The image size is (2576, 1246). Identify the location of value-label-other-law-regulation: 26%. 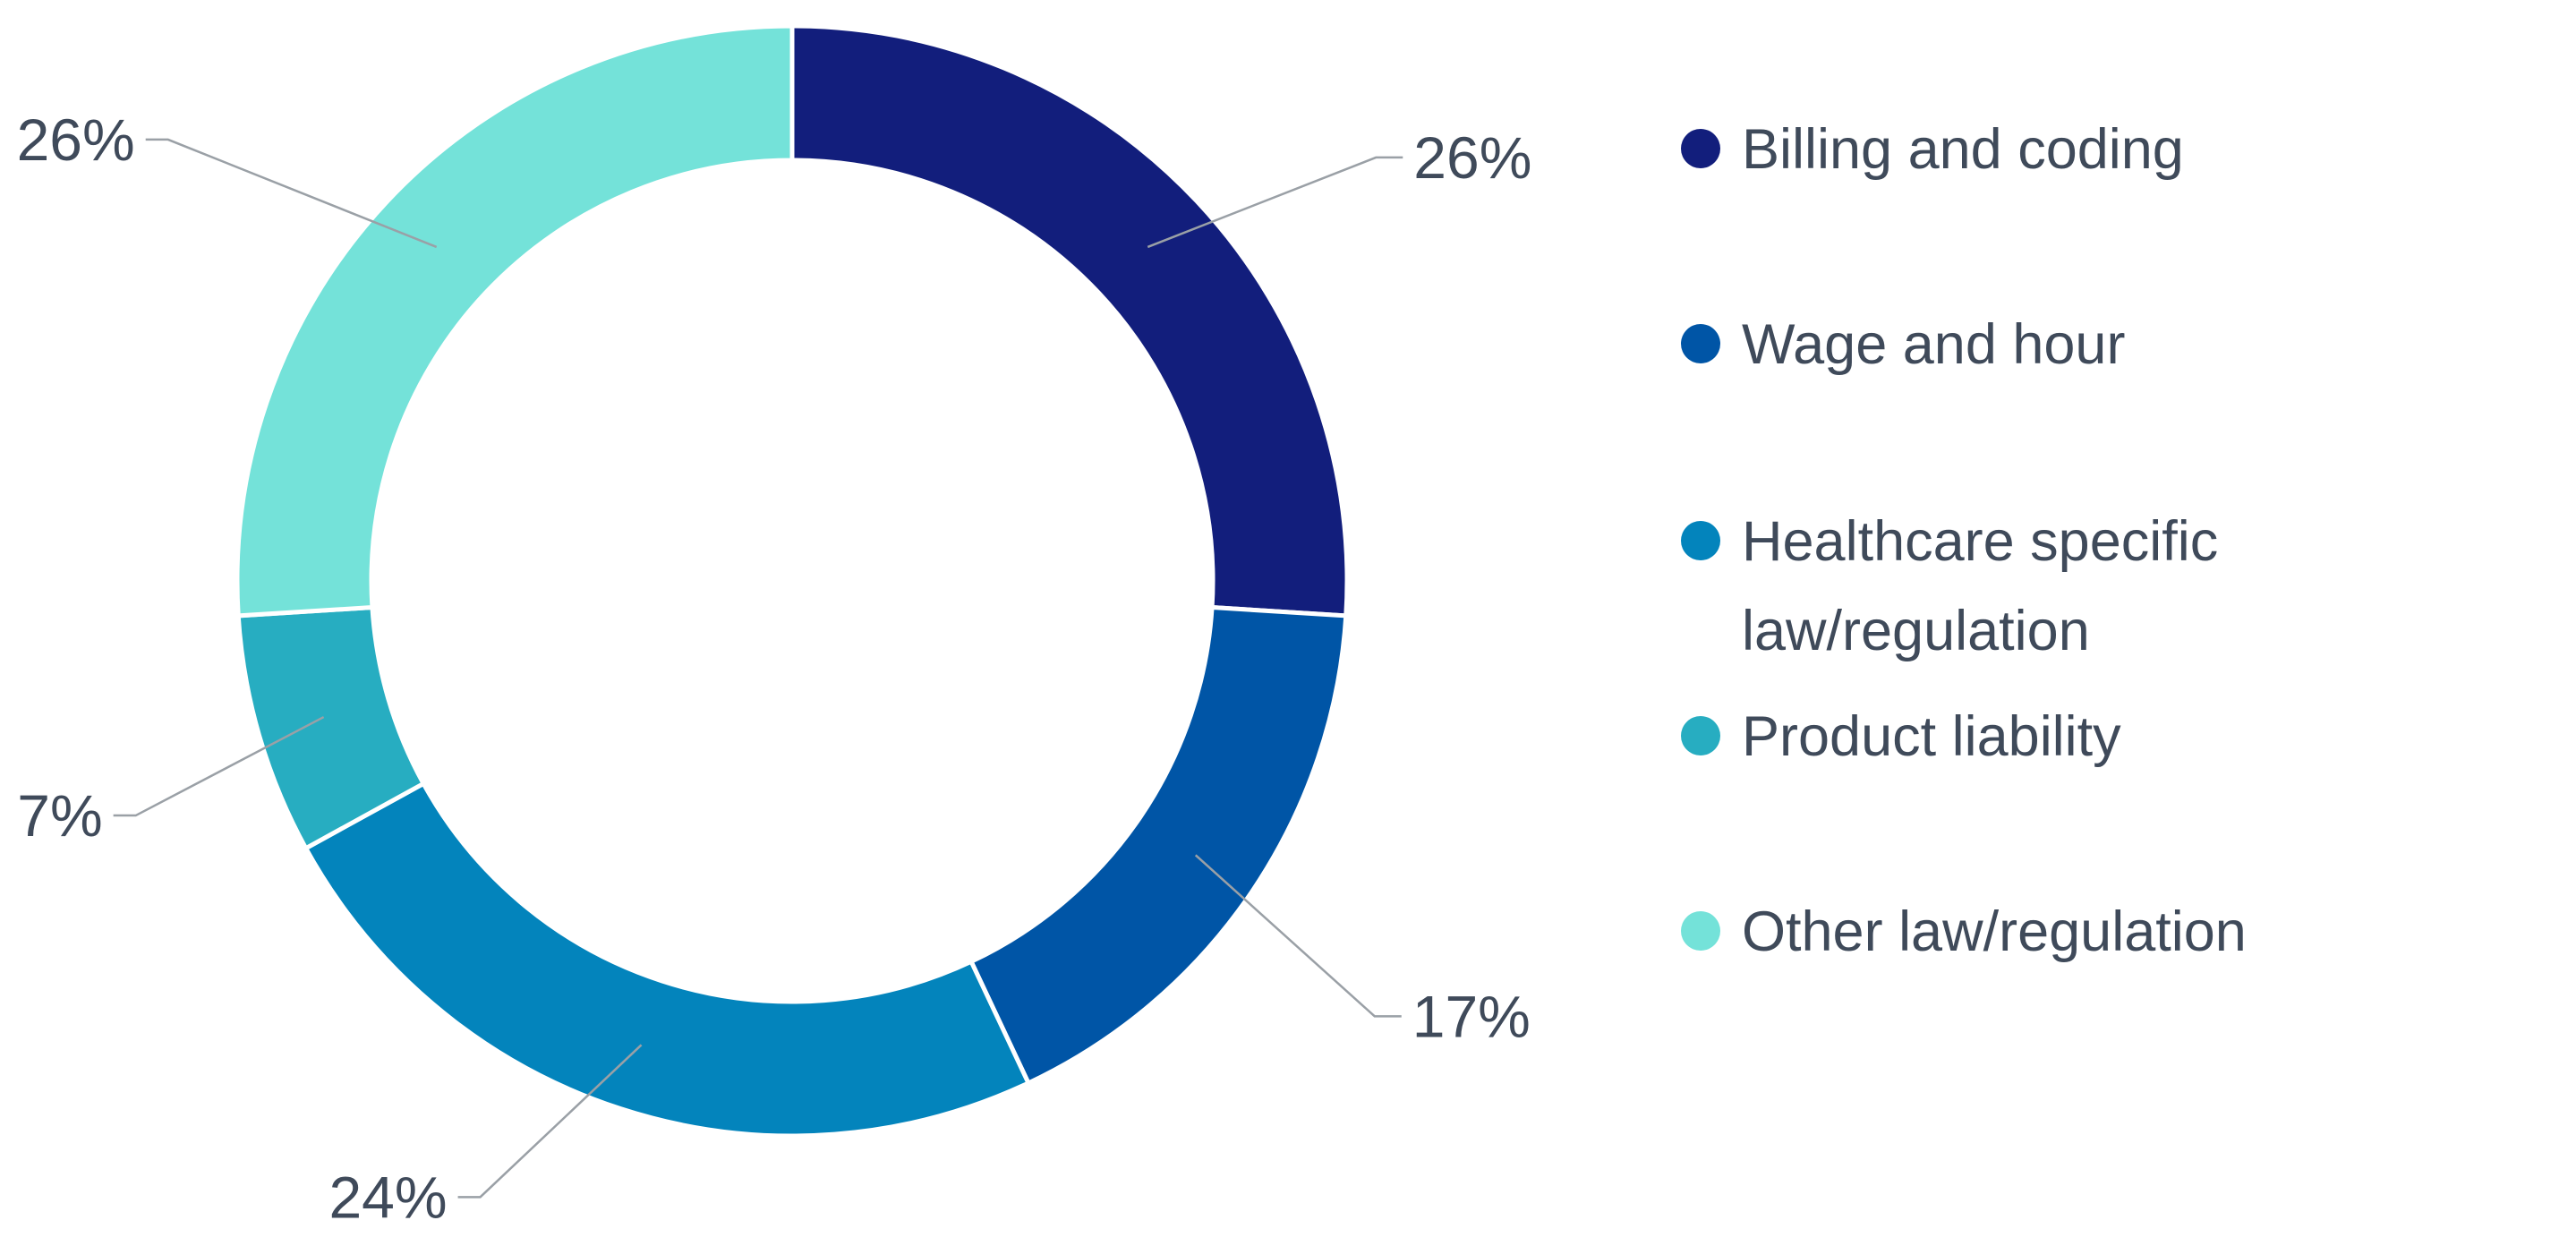
(76, 140).